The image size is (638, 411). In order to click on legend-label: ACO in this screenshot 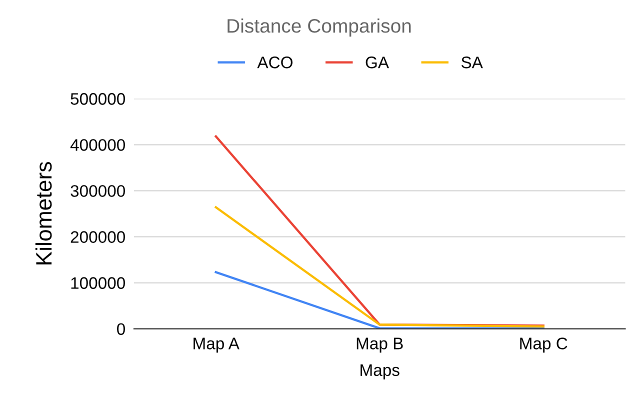, I will do `click(275, 62)`.